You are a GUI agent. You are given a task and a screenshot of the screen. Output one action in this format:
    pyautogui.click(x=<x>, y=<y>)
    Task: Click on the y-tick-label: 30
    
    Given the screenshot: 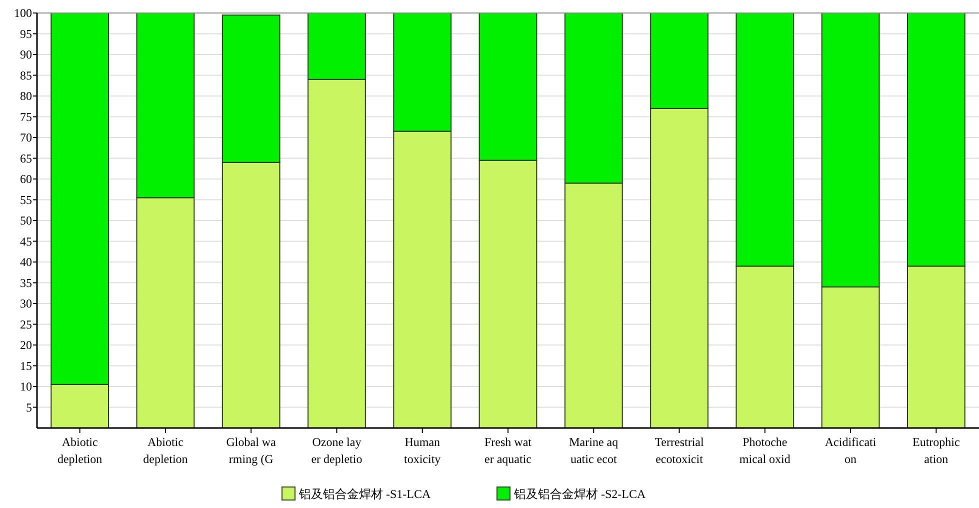 What is the action you would take?
    pyautogui.click(x=26, y=303)
    